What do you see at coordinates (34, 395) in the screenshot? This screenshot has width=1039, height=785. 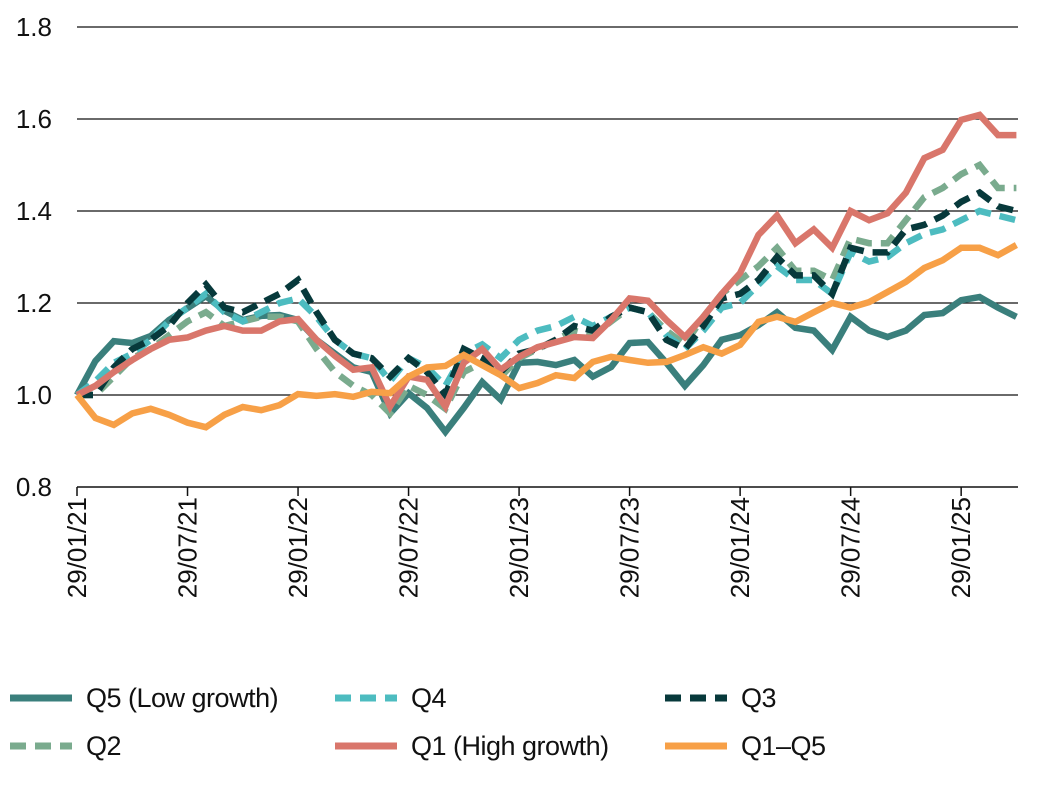 I see `y-tick-label: 1.0` at bounding box center [34, 395].